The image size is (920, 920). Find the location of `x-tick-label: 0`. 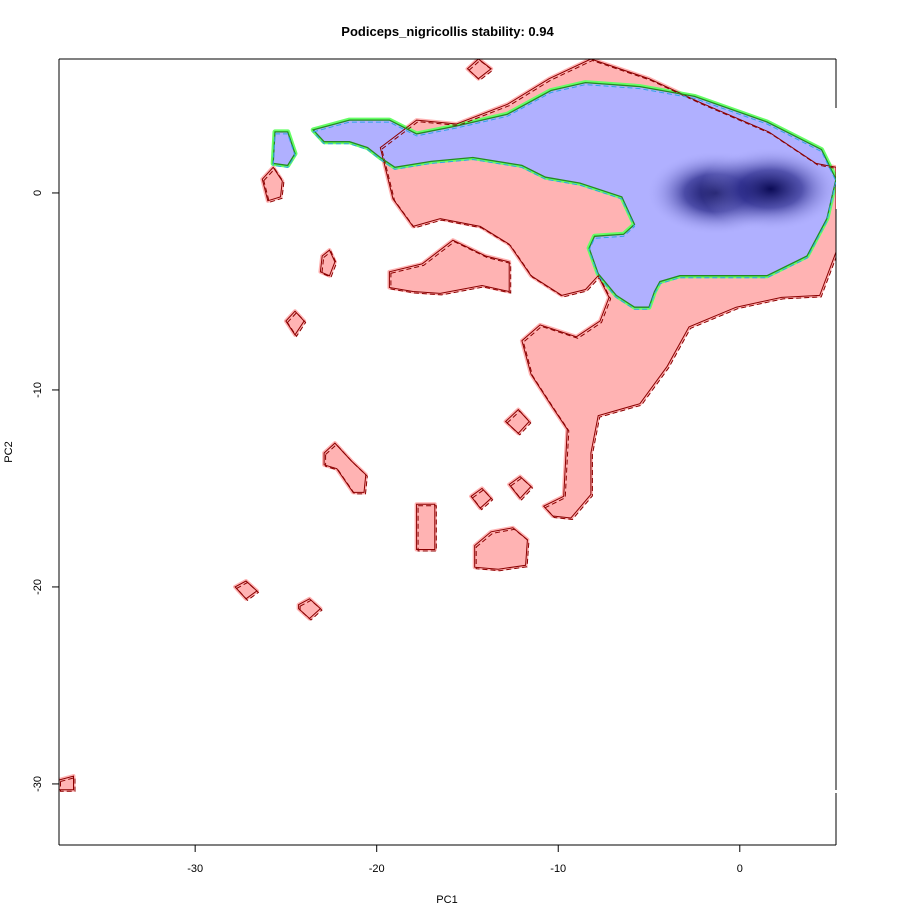

x-tick-label: 0 is located at coordinates (740, 869).